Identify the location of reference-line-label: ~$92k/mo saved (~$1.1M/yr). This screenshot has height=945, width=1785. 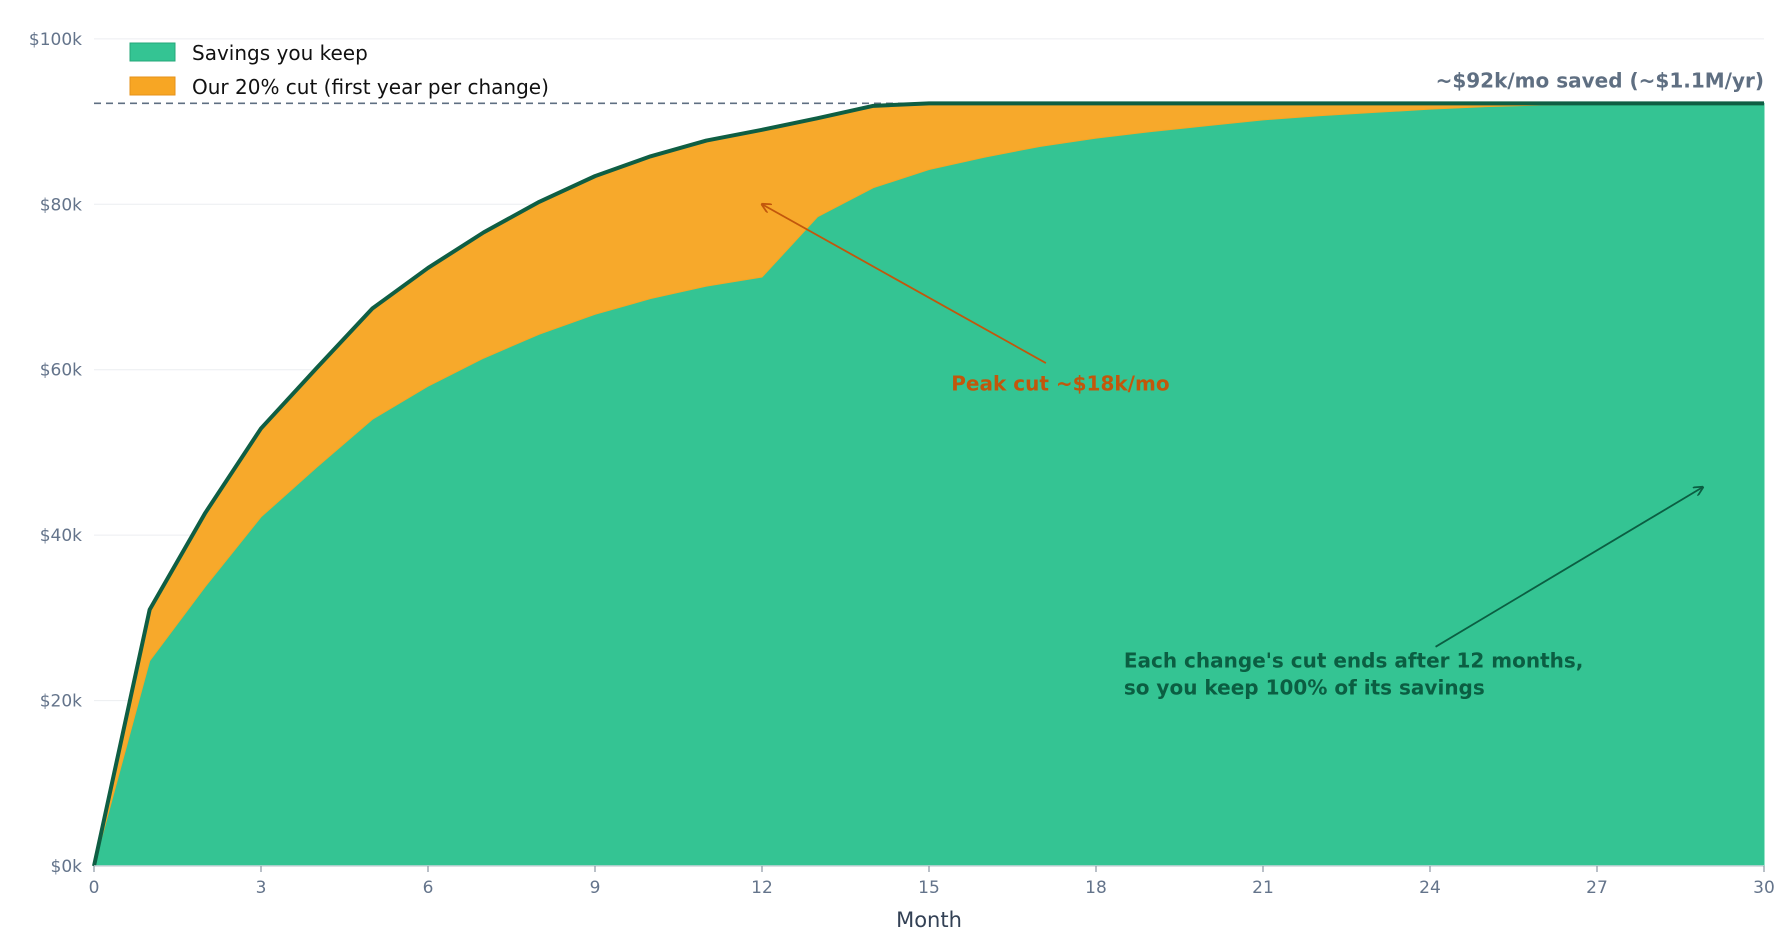
(1600, 80).